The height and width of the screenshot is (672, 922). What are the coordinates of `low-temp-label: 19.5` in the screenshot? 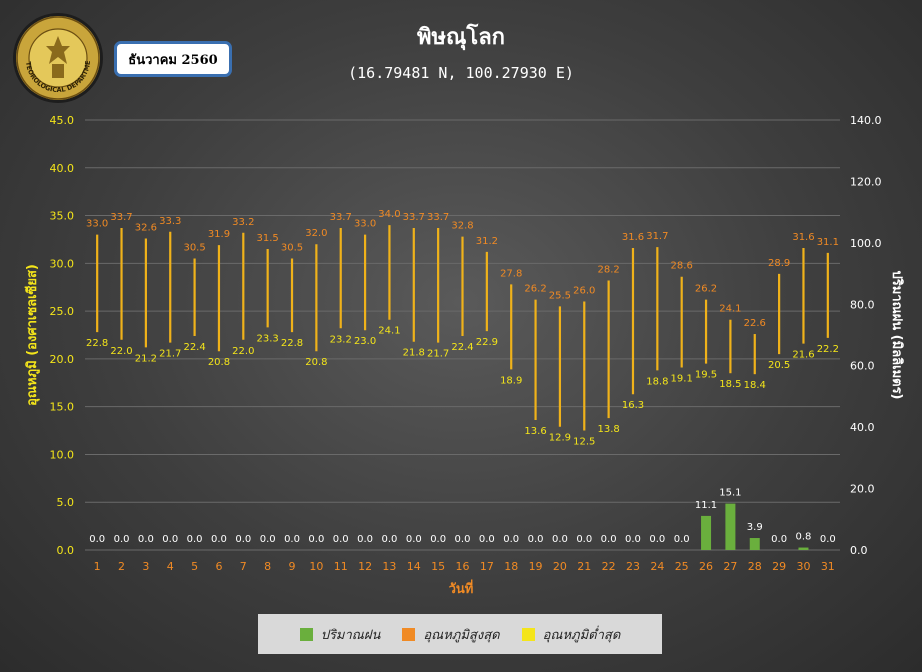 It's located at (706, 375).